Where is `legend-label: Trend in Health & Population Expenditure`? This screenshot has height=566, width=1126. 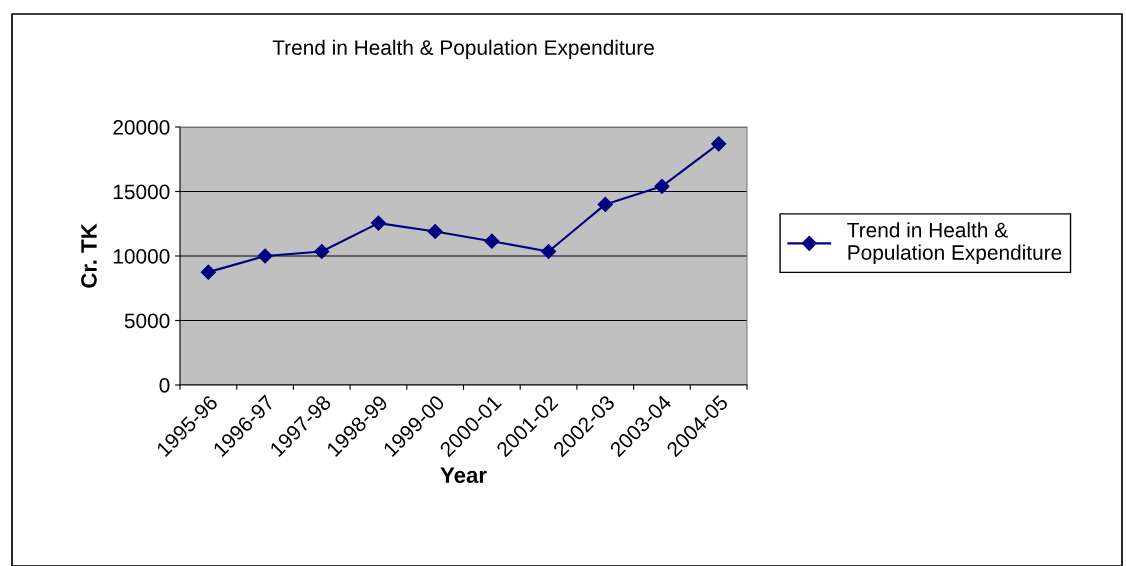
legend-label: Trend in Health & Population Expenditure is located at coordinates (954, 243).